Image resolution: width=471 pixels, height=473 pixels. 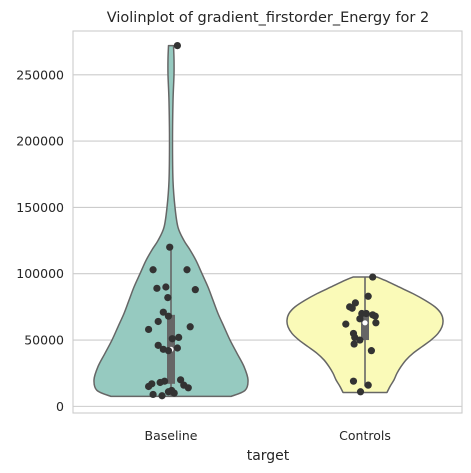 I want to click on y-tick-label: 50000, so click(x=44, y=340).